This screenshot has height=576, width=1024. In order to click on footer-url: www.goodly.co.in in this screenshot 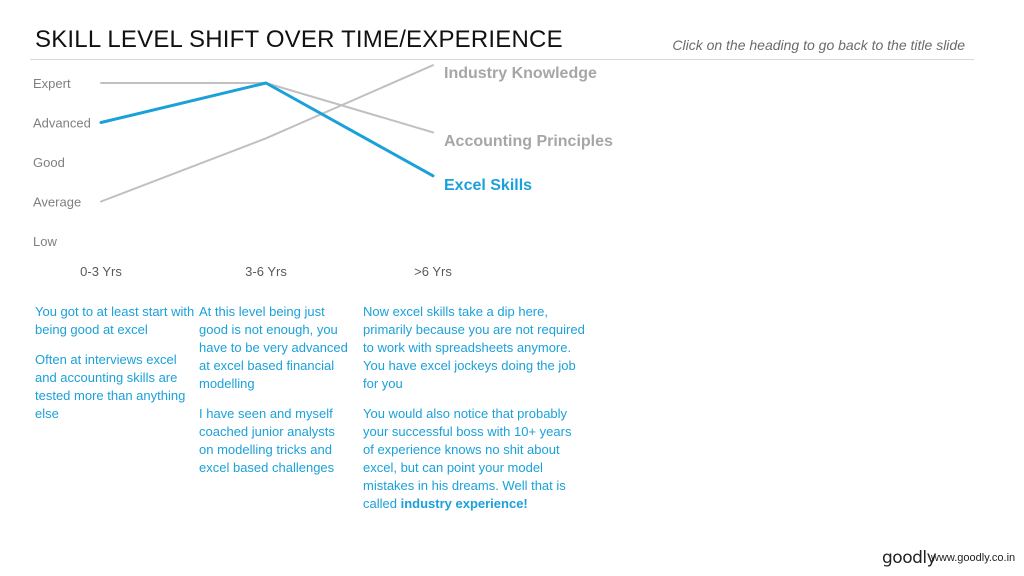, I will do `click(973, 558)`.